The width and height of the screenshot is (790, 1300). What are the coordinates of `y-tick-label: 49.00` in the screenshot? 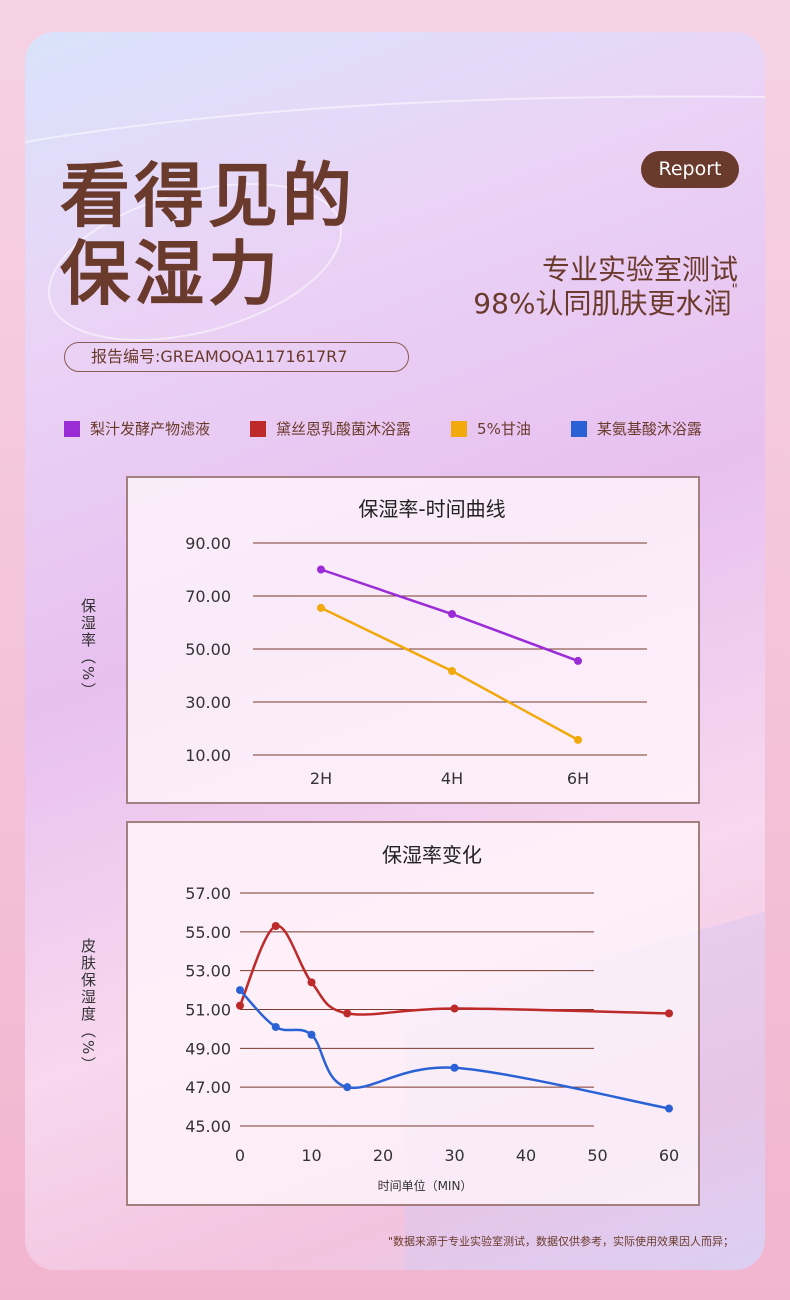 It's located at (208, 1048).